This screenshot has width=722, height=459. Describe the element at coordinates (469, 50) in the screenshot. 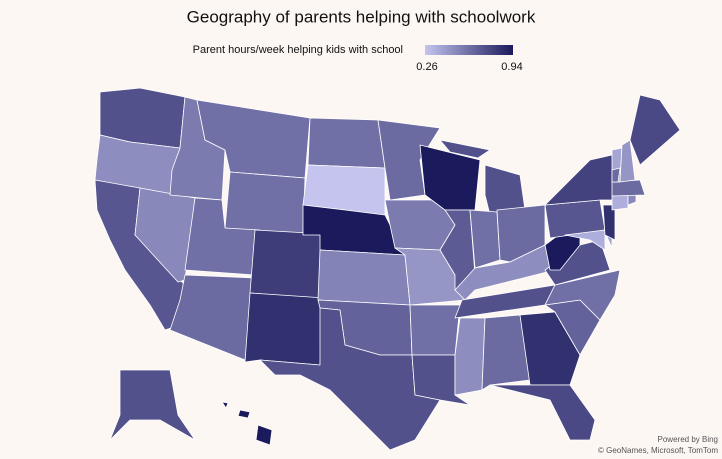

I see `legend-gradient` at that location.